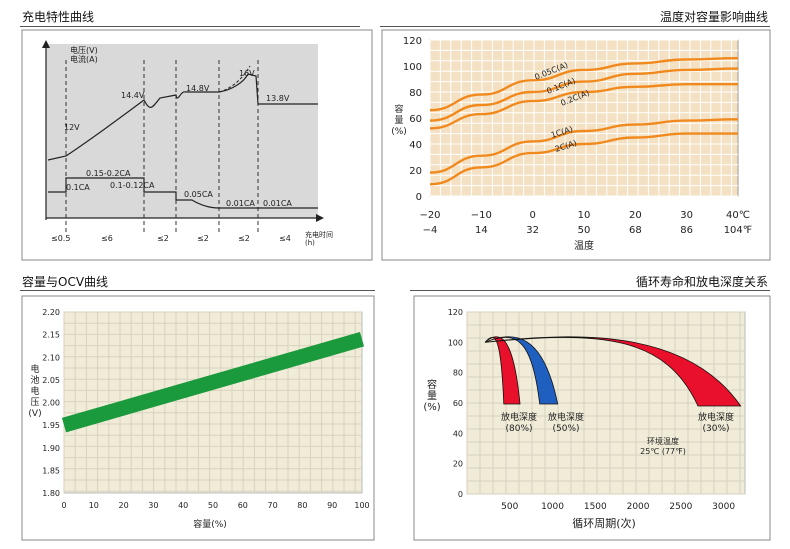 This screenshot has width=790, height=549. Describe the element at coordinates (51, 335) in the screenshot. I see `ocv-y-tick-label: 2.15` at that location.